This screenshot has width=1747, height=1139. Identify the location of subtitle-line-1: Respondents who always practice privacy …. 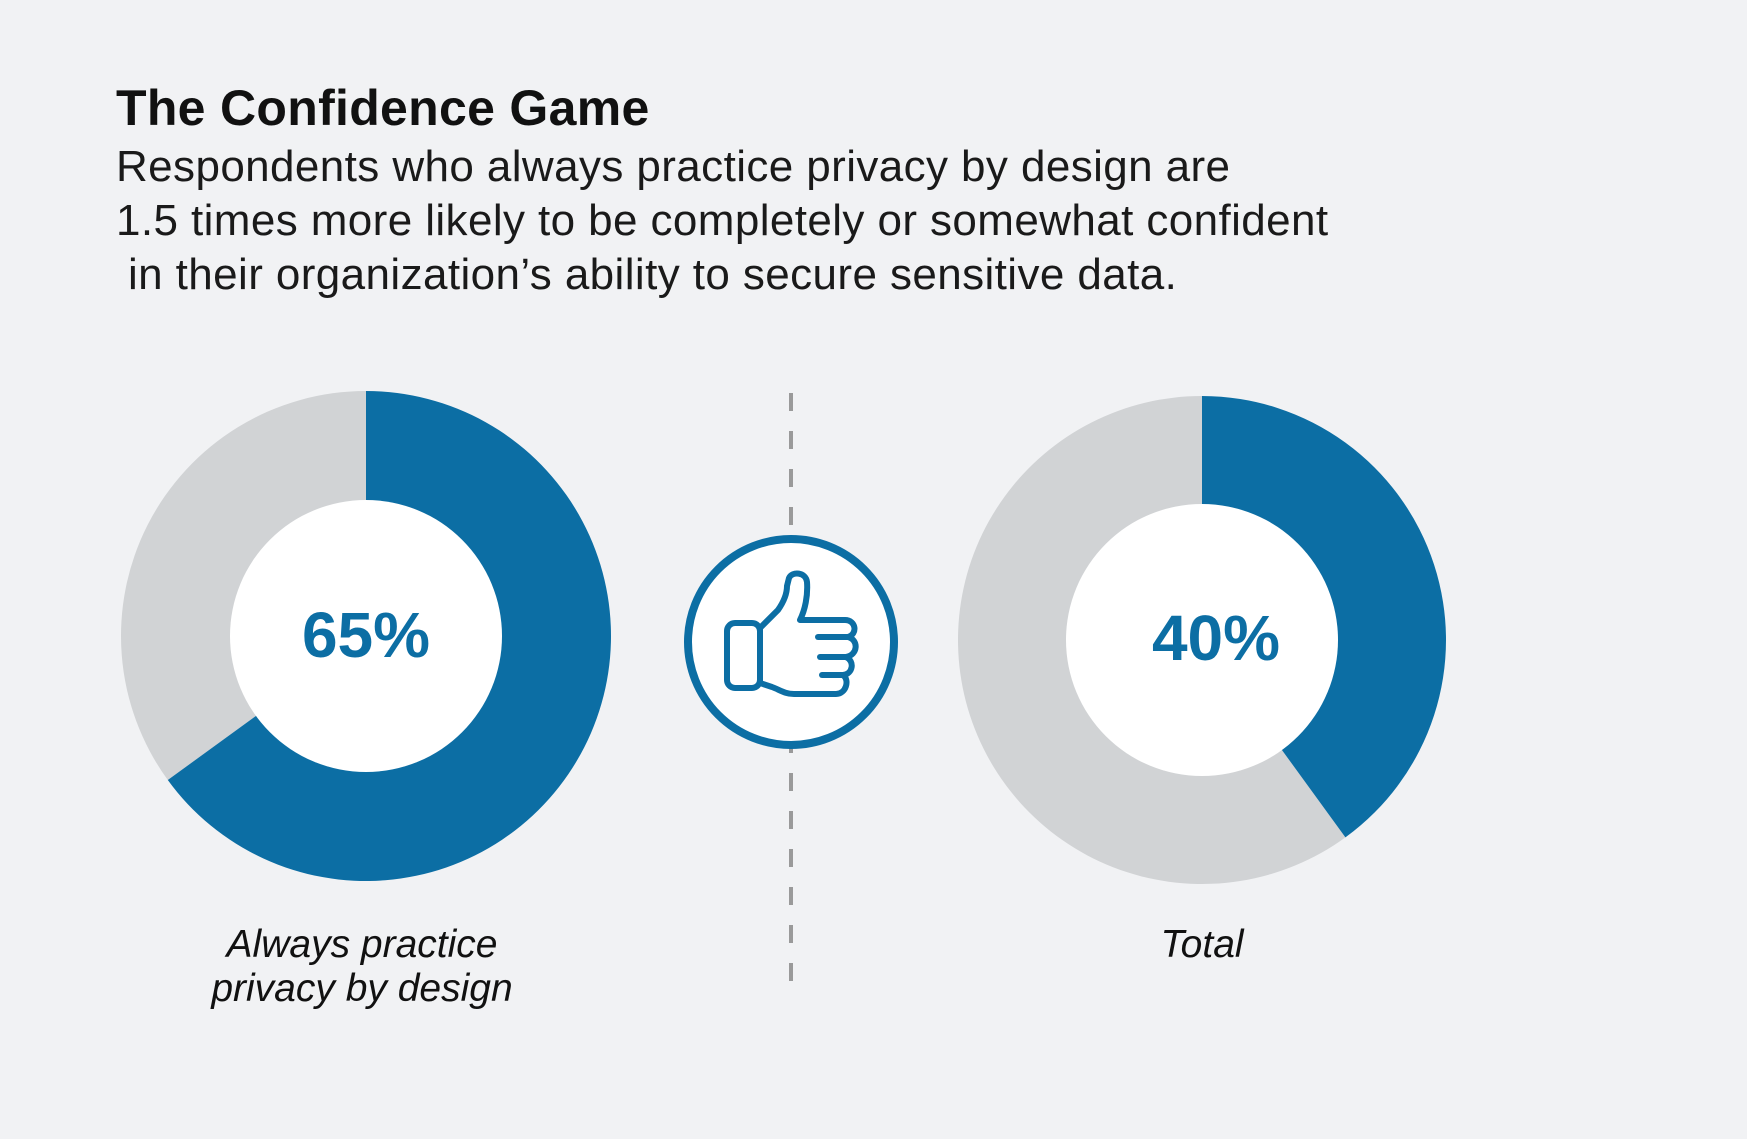
(673, 166).